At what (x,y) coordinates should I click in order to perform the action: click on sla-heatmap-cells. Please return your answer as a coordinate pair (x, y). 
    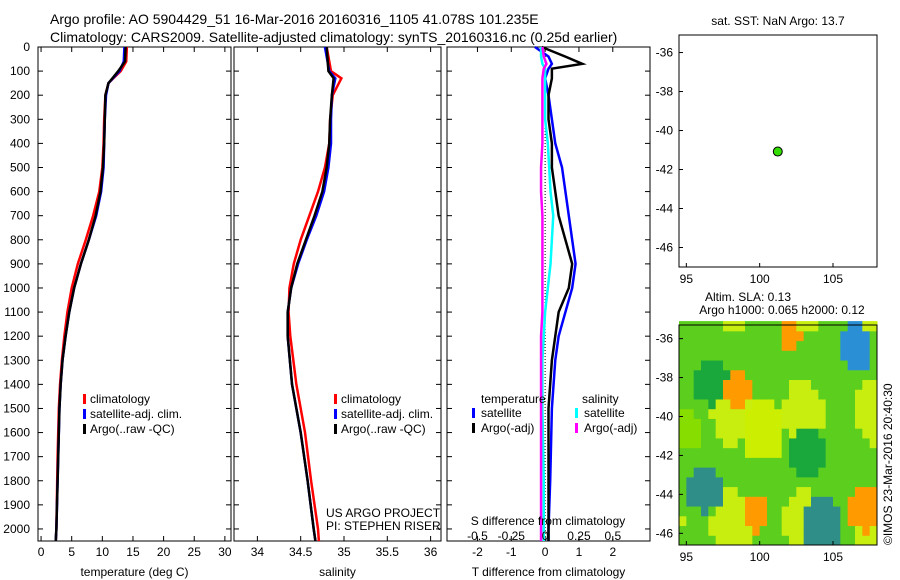
    Looking at the image, I should click on (778, 433).